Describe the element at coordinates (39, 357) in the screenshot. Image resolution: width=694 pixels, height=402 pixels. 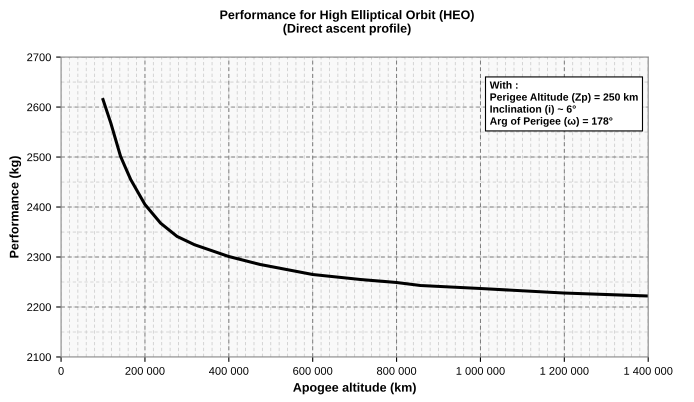
I see `y-tick-label: 2100` at that location.